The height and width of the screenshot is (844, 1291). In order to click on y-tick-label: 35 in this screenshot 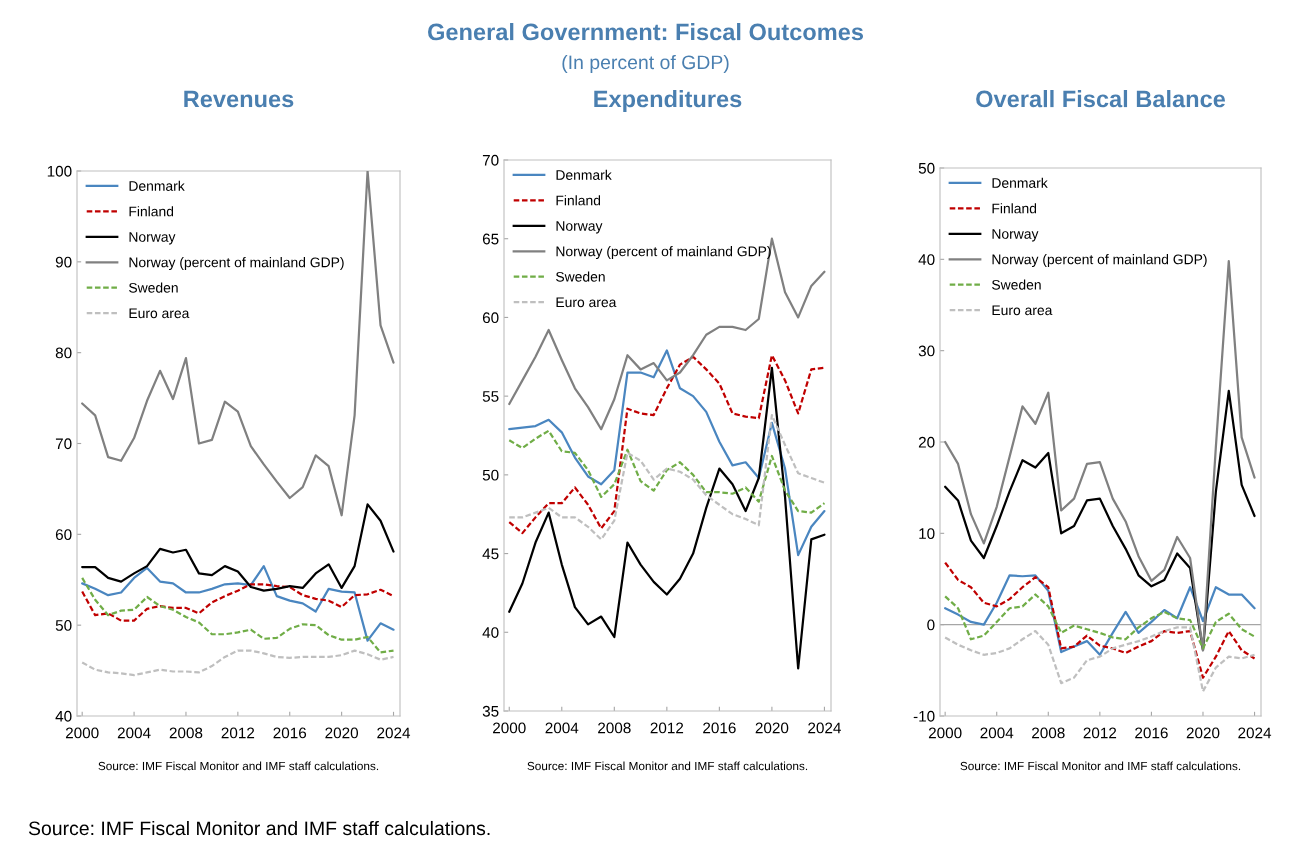, I will do `click(490, 711)`.